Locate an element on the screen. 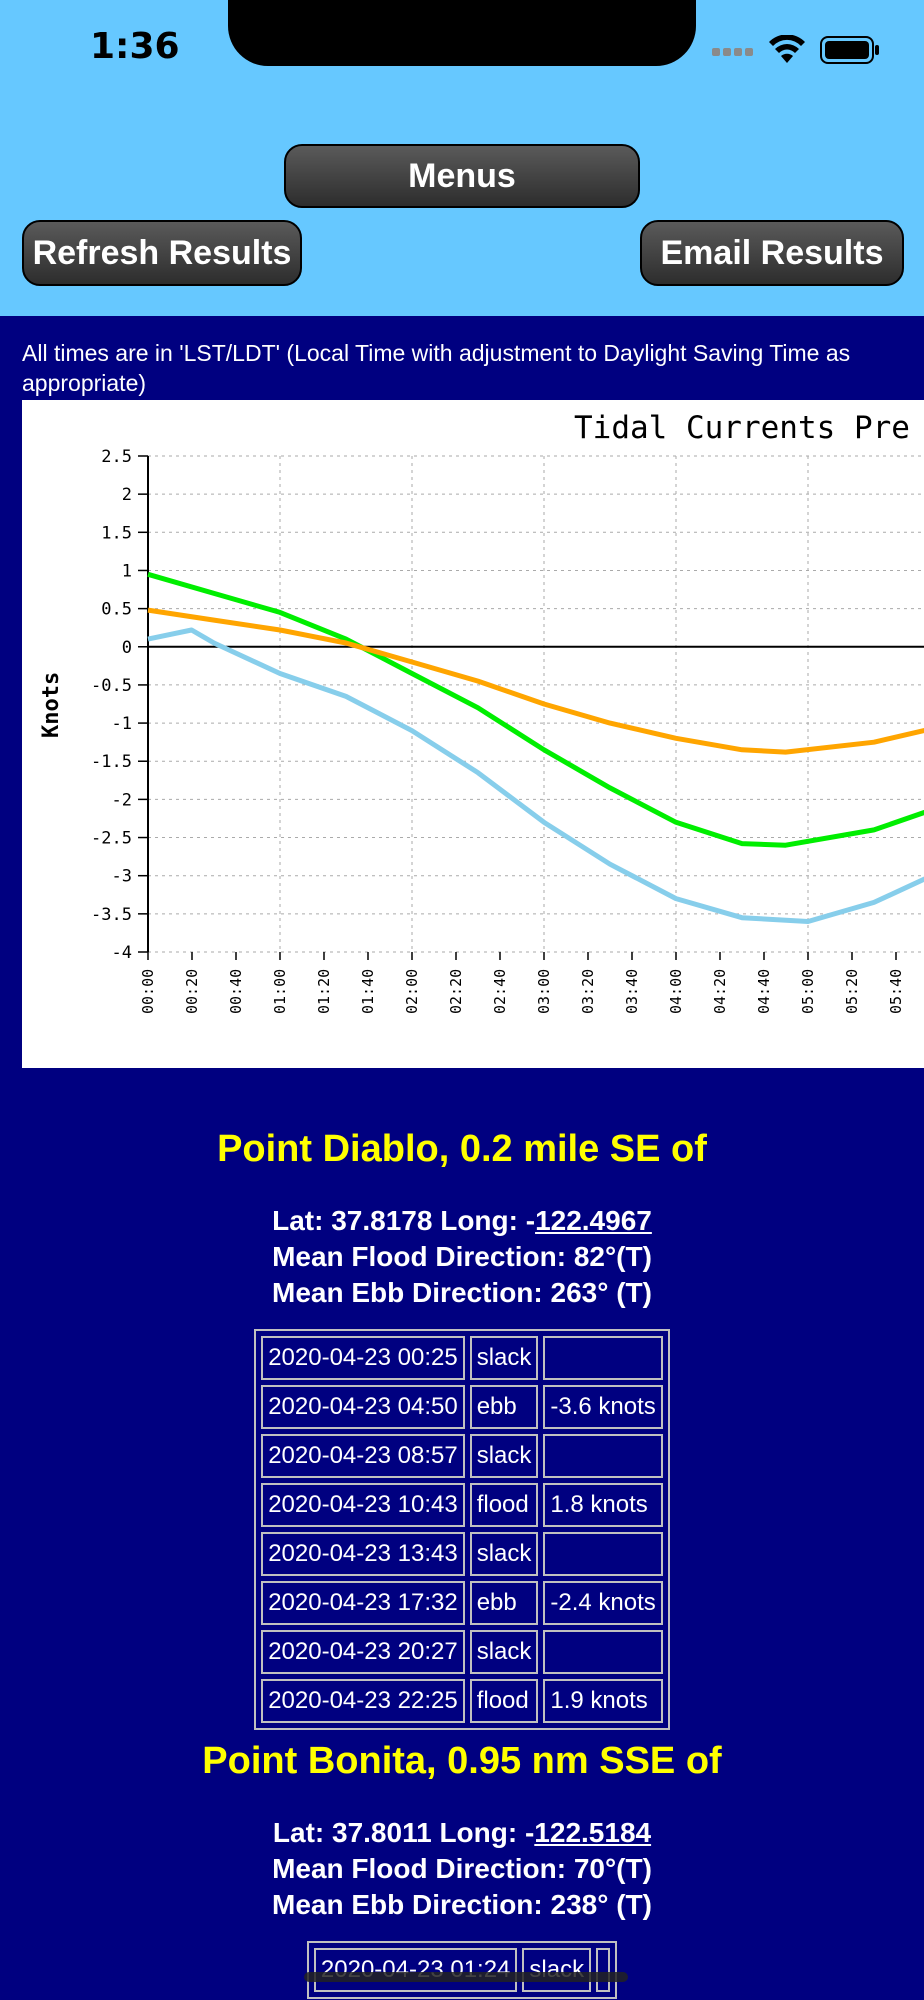  table-row: 2020-04-23 22:25 flood 1.9 knots is located at coordinates (462, 1701).